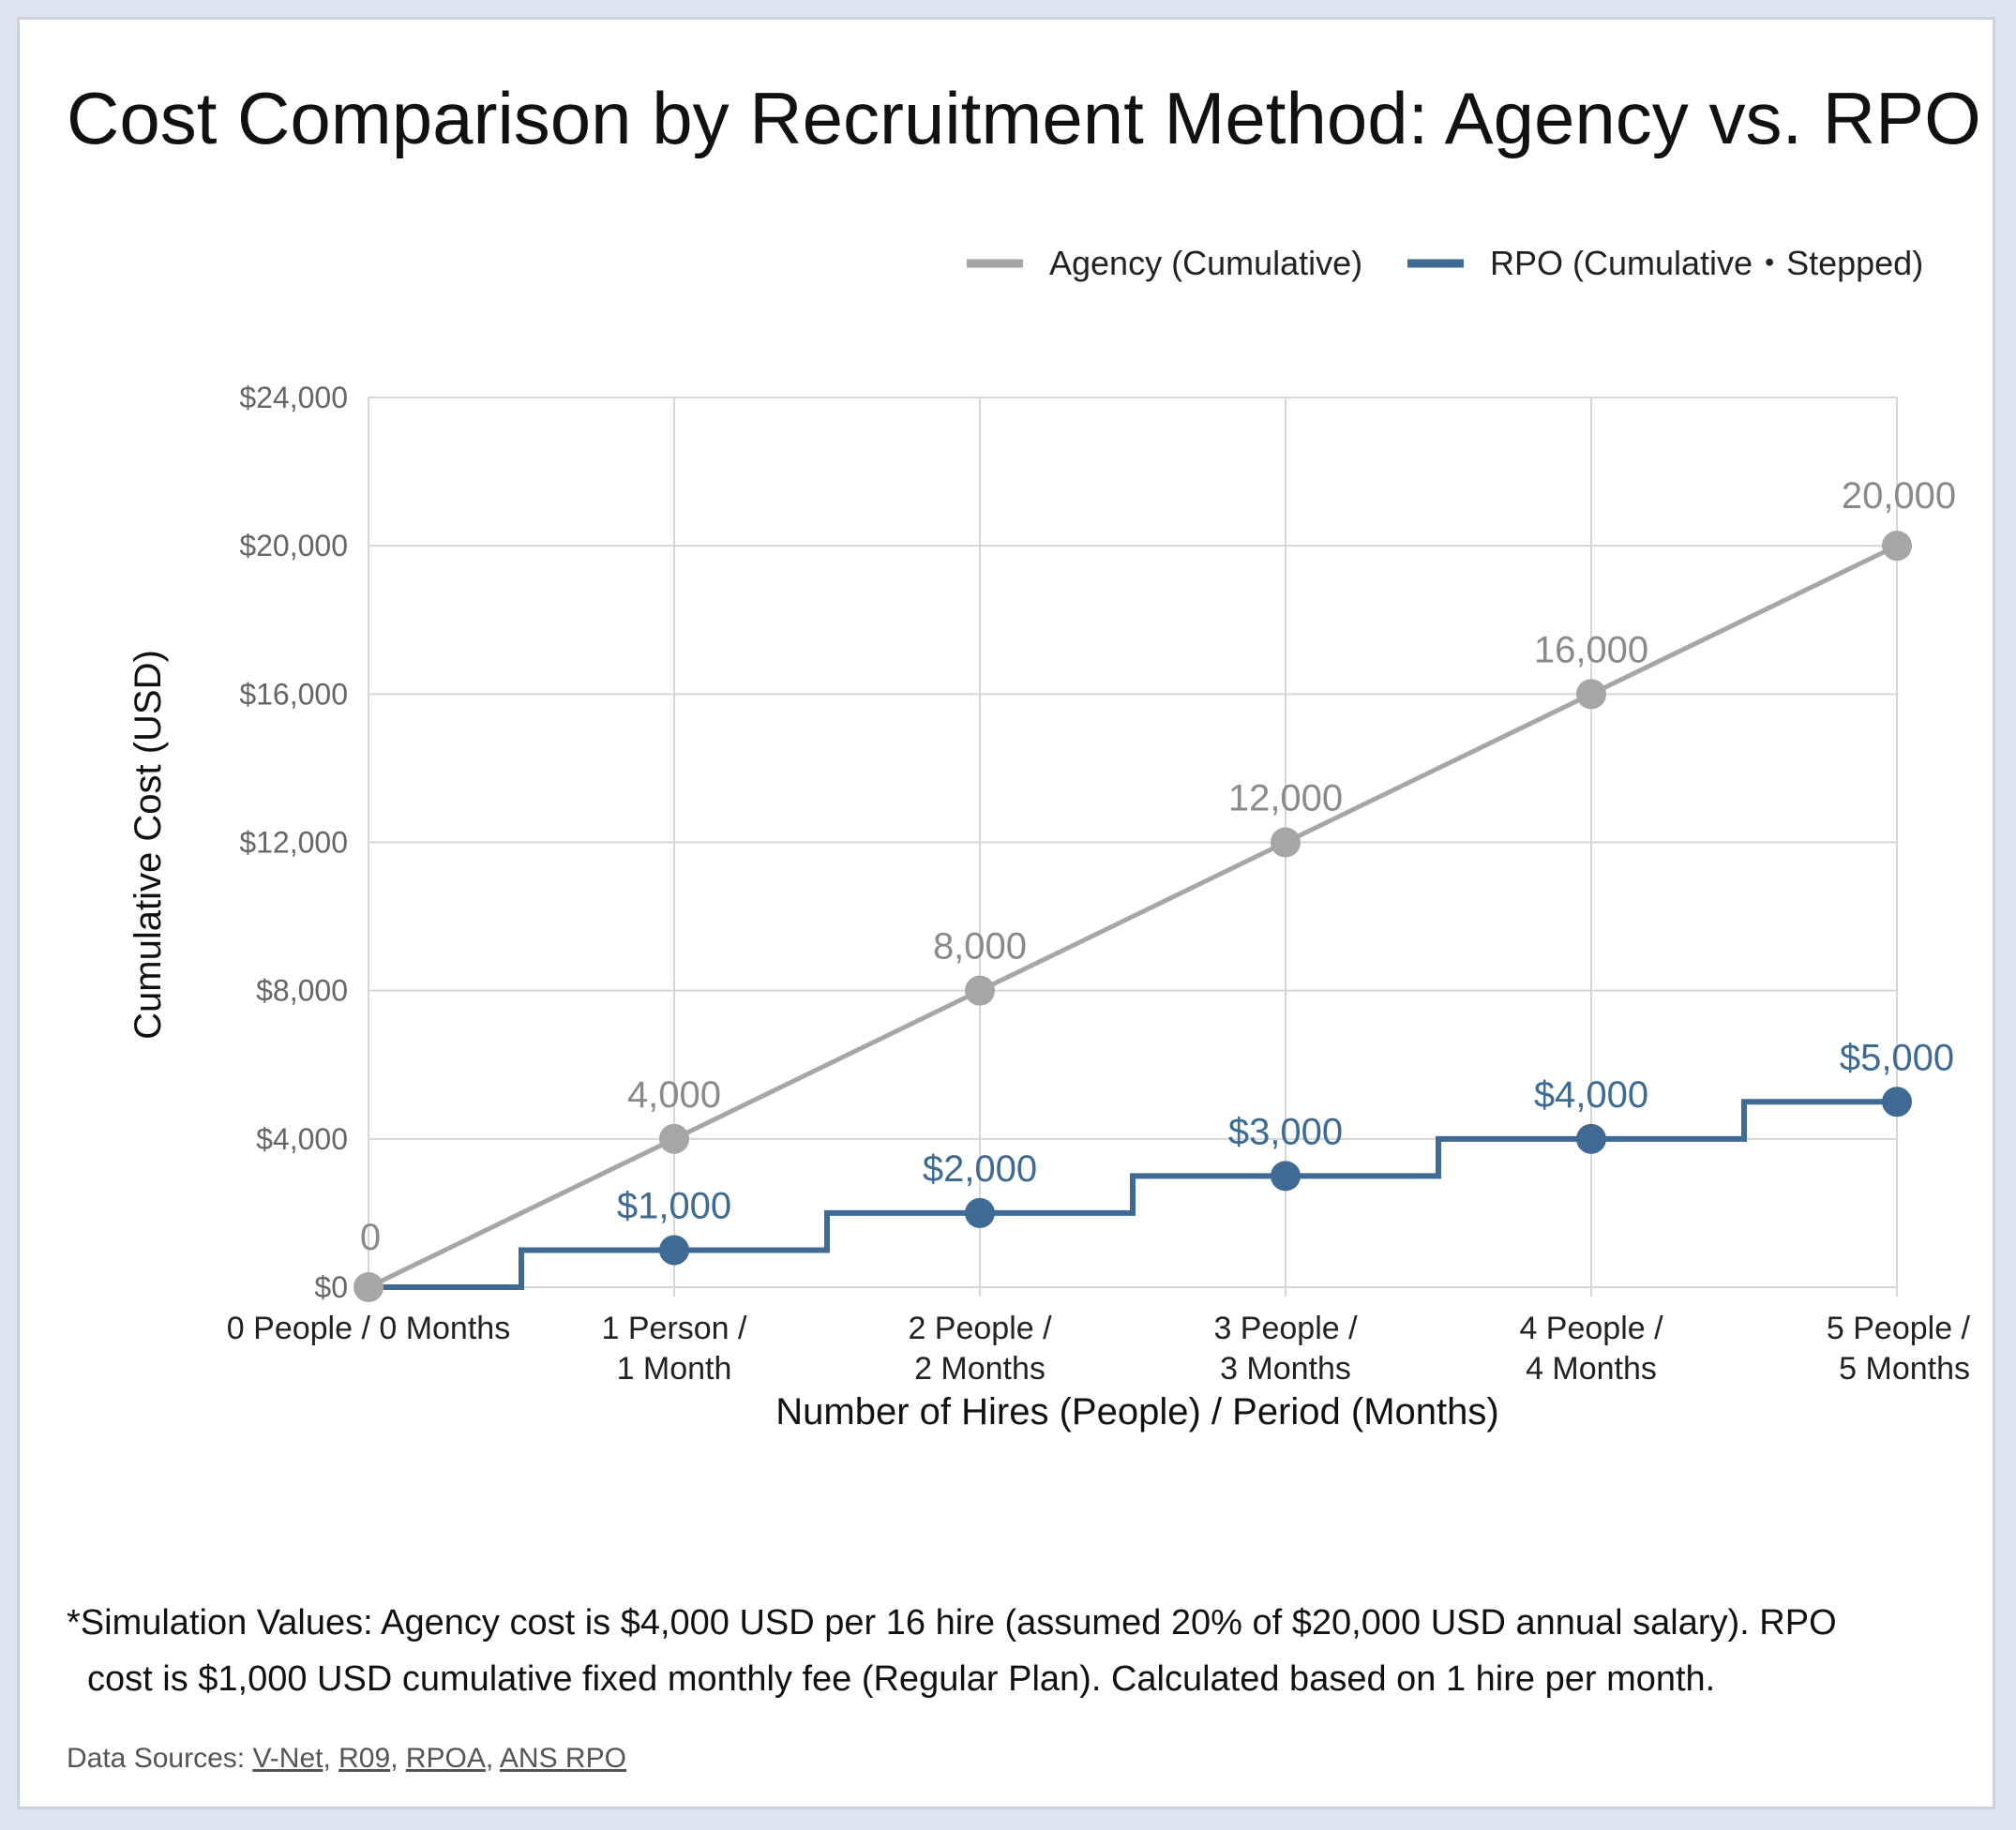  Describe the element at coordinates (1706, 263) in the screenshot. I see `legend-label-rpo: RPO (Cumulative・Stepped)` at that location.